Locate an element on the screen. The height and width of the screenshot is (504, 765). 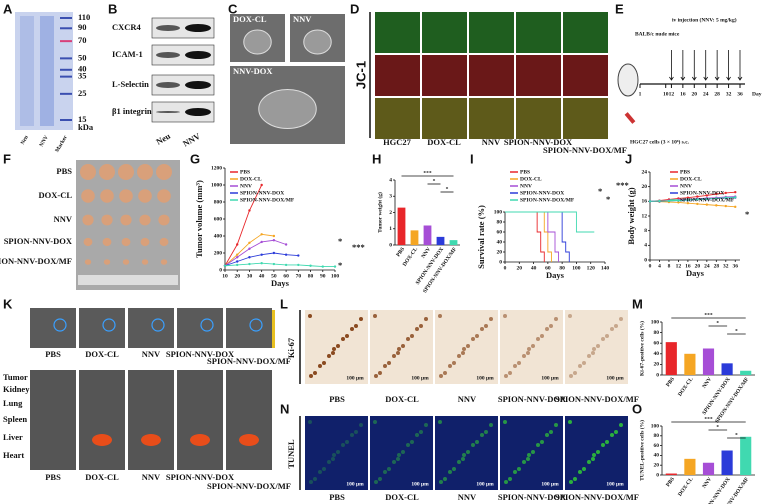
y-tick-label: 200 is located at coordinates (218, 253).